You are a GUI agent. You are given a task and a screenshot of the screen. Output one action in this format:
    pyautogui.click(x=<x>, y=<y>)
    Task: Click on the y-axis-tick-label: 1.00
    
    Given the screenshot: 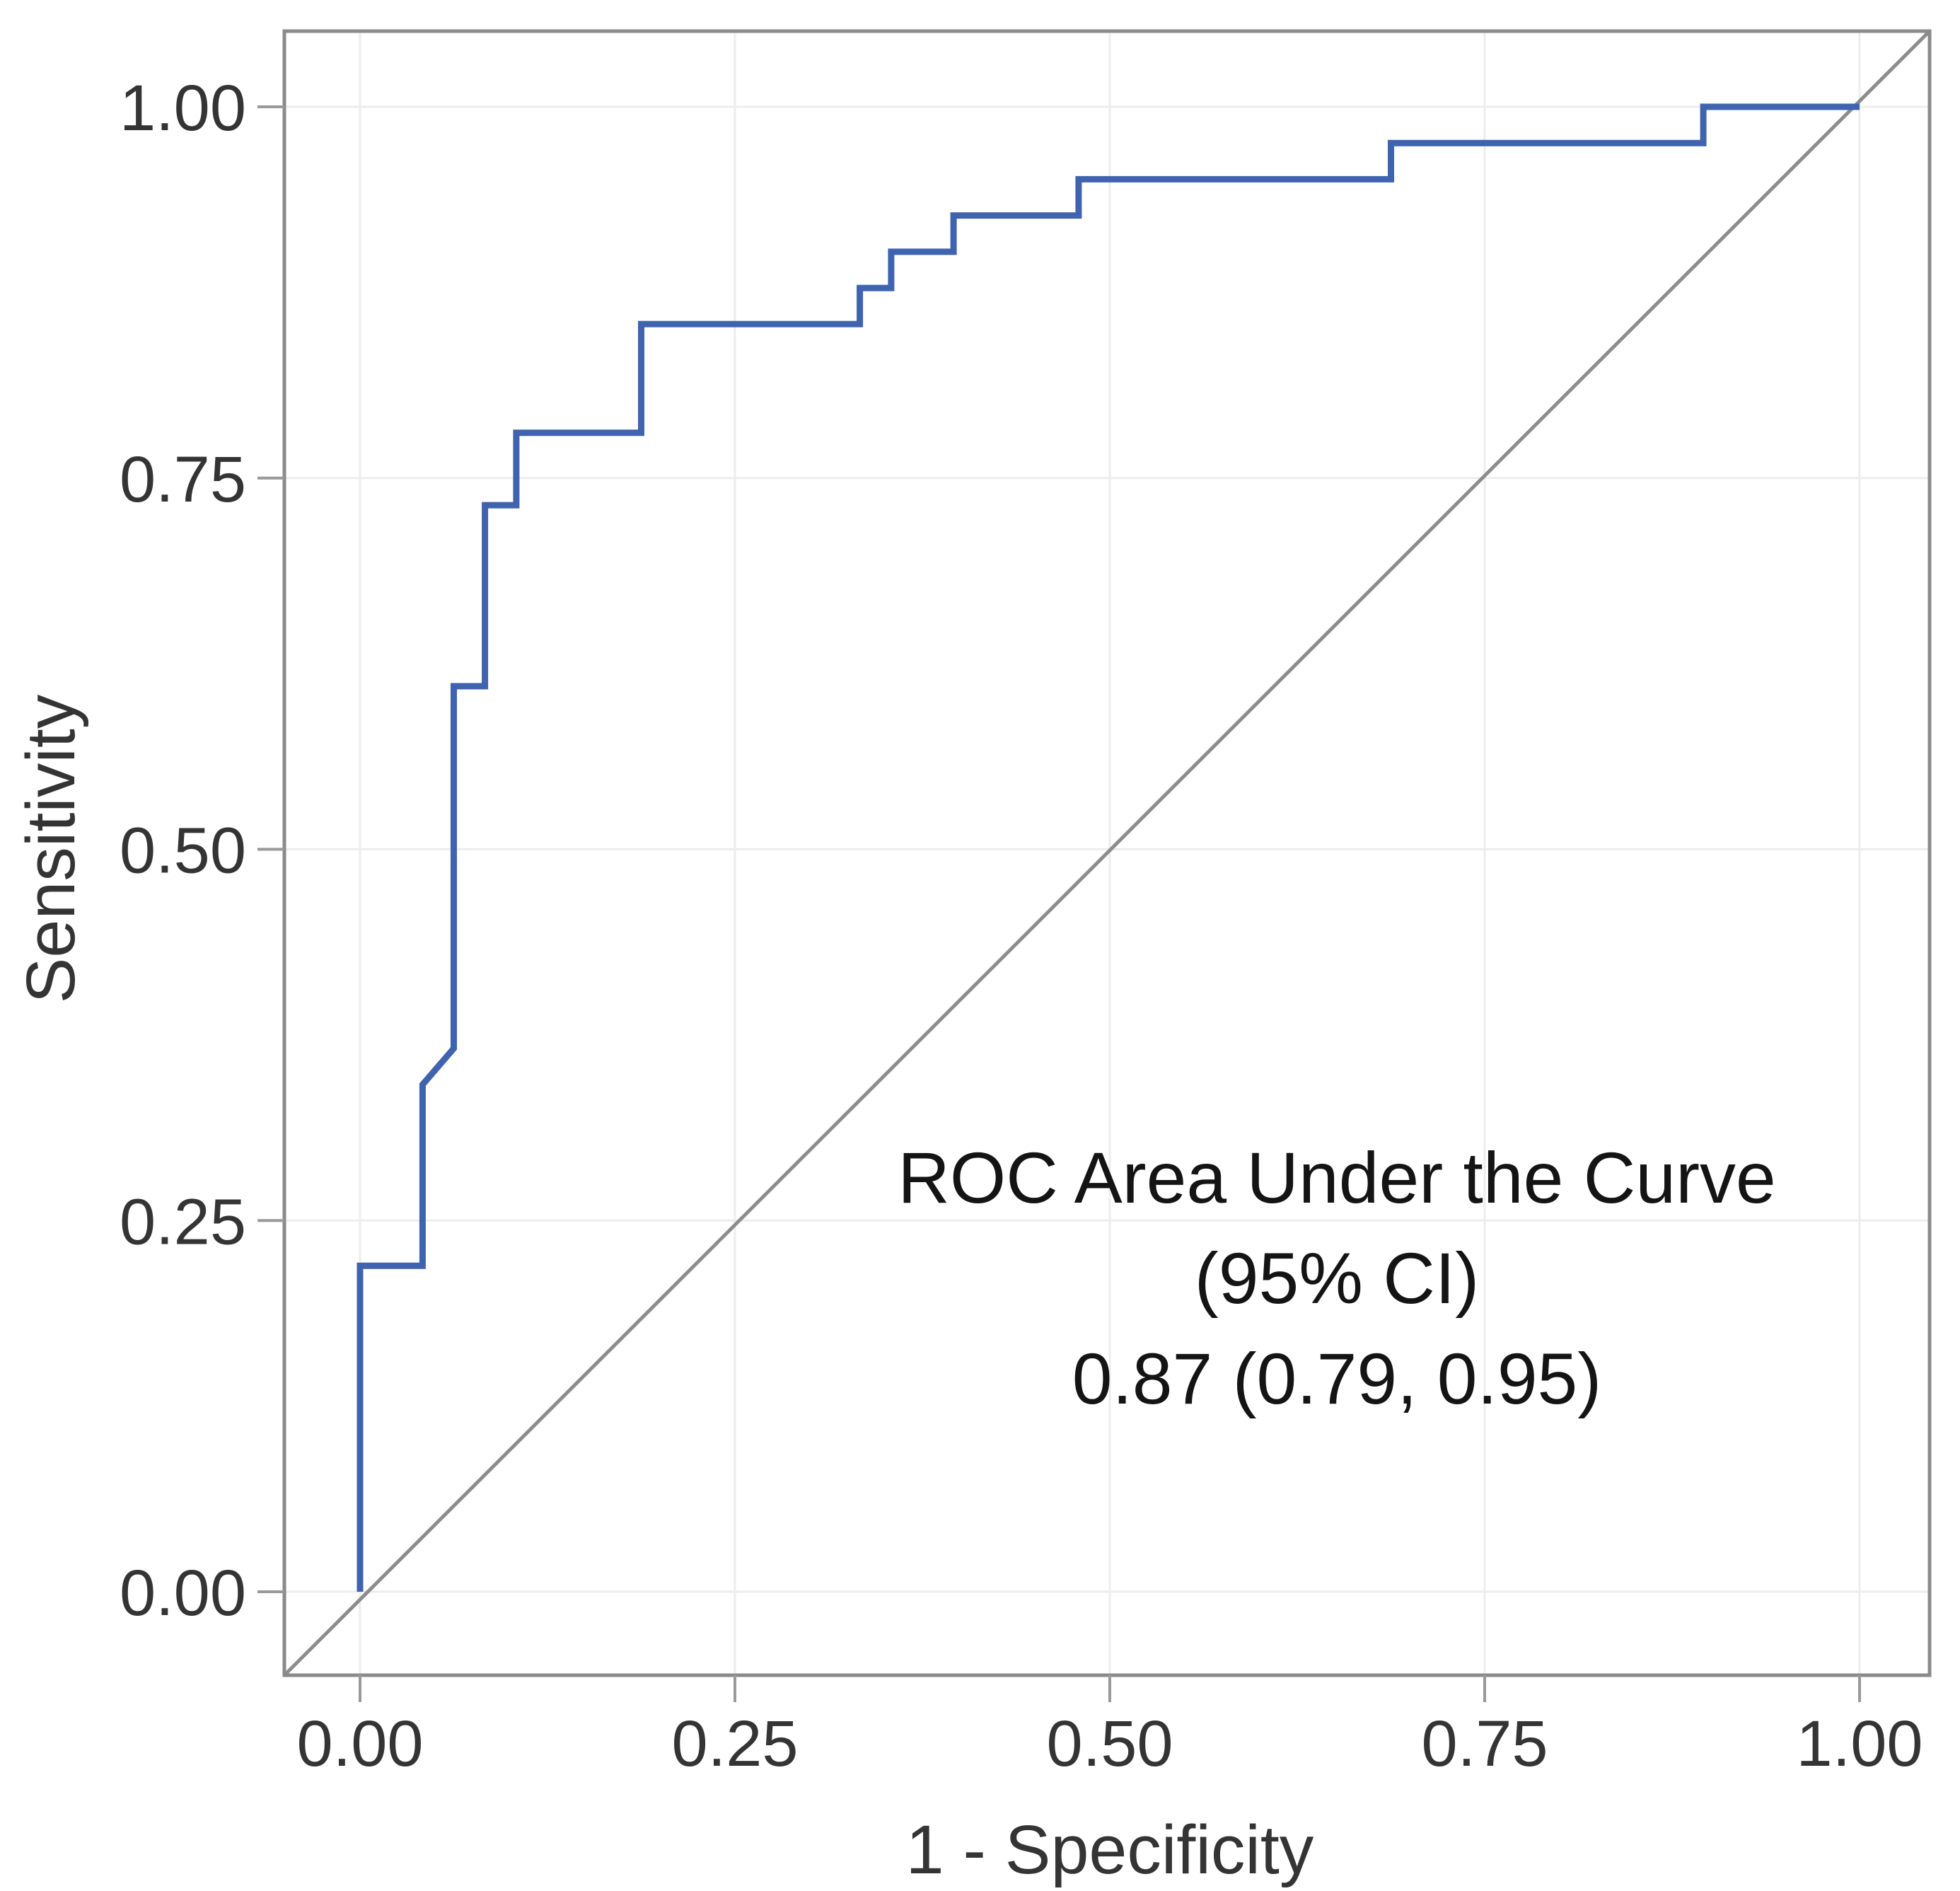 What is the action you would take?
    pyautogui.click(x=183, y=108)
    